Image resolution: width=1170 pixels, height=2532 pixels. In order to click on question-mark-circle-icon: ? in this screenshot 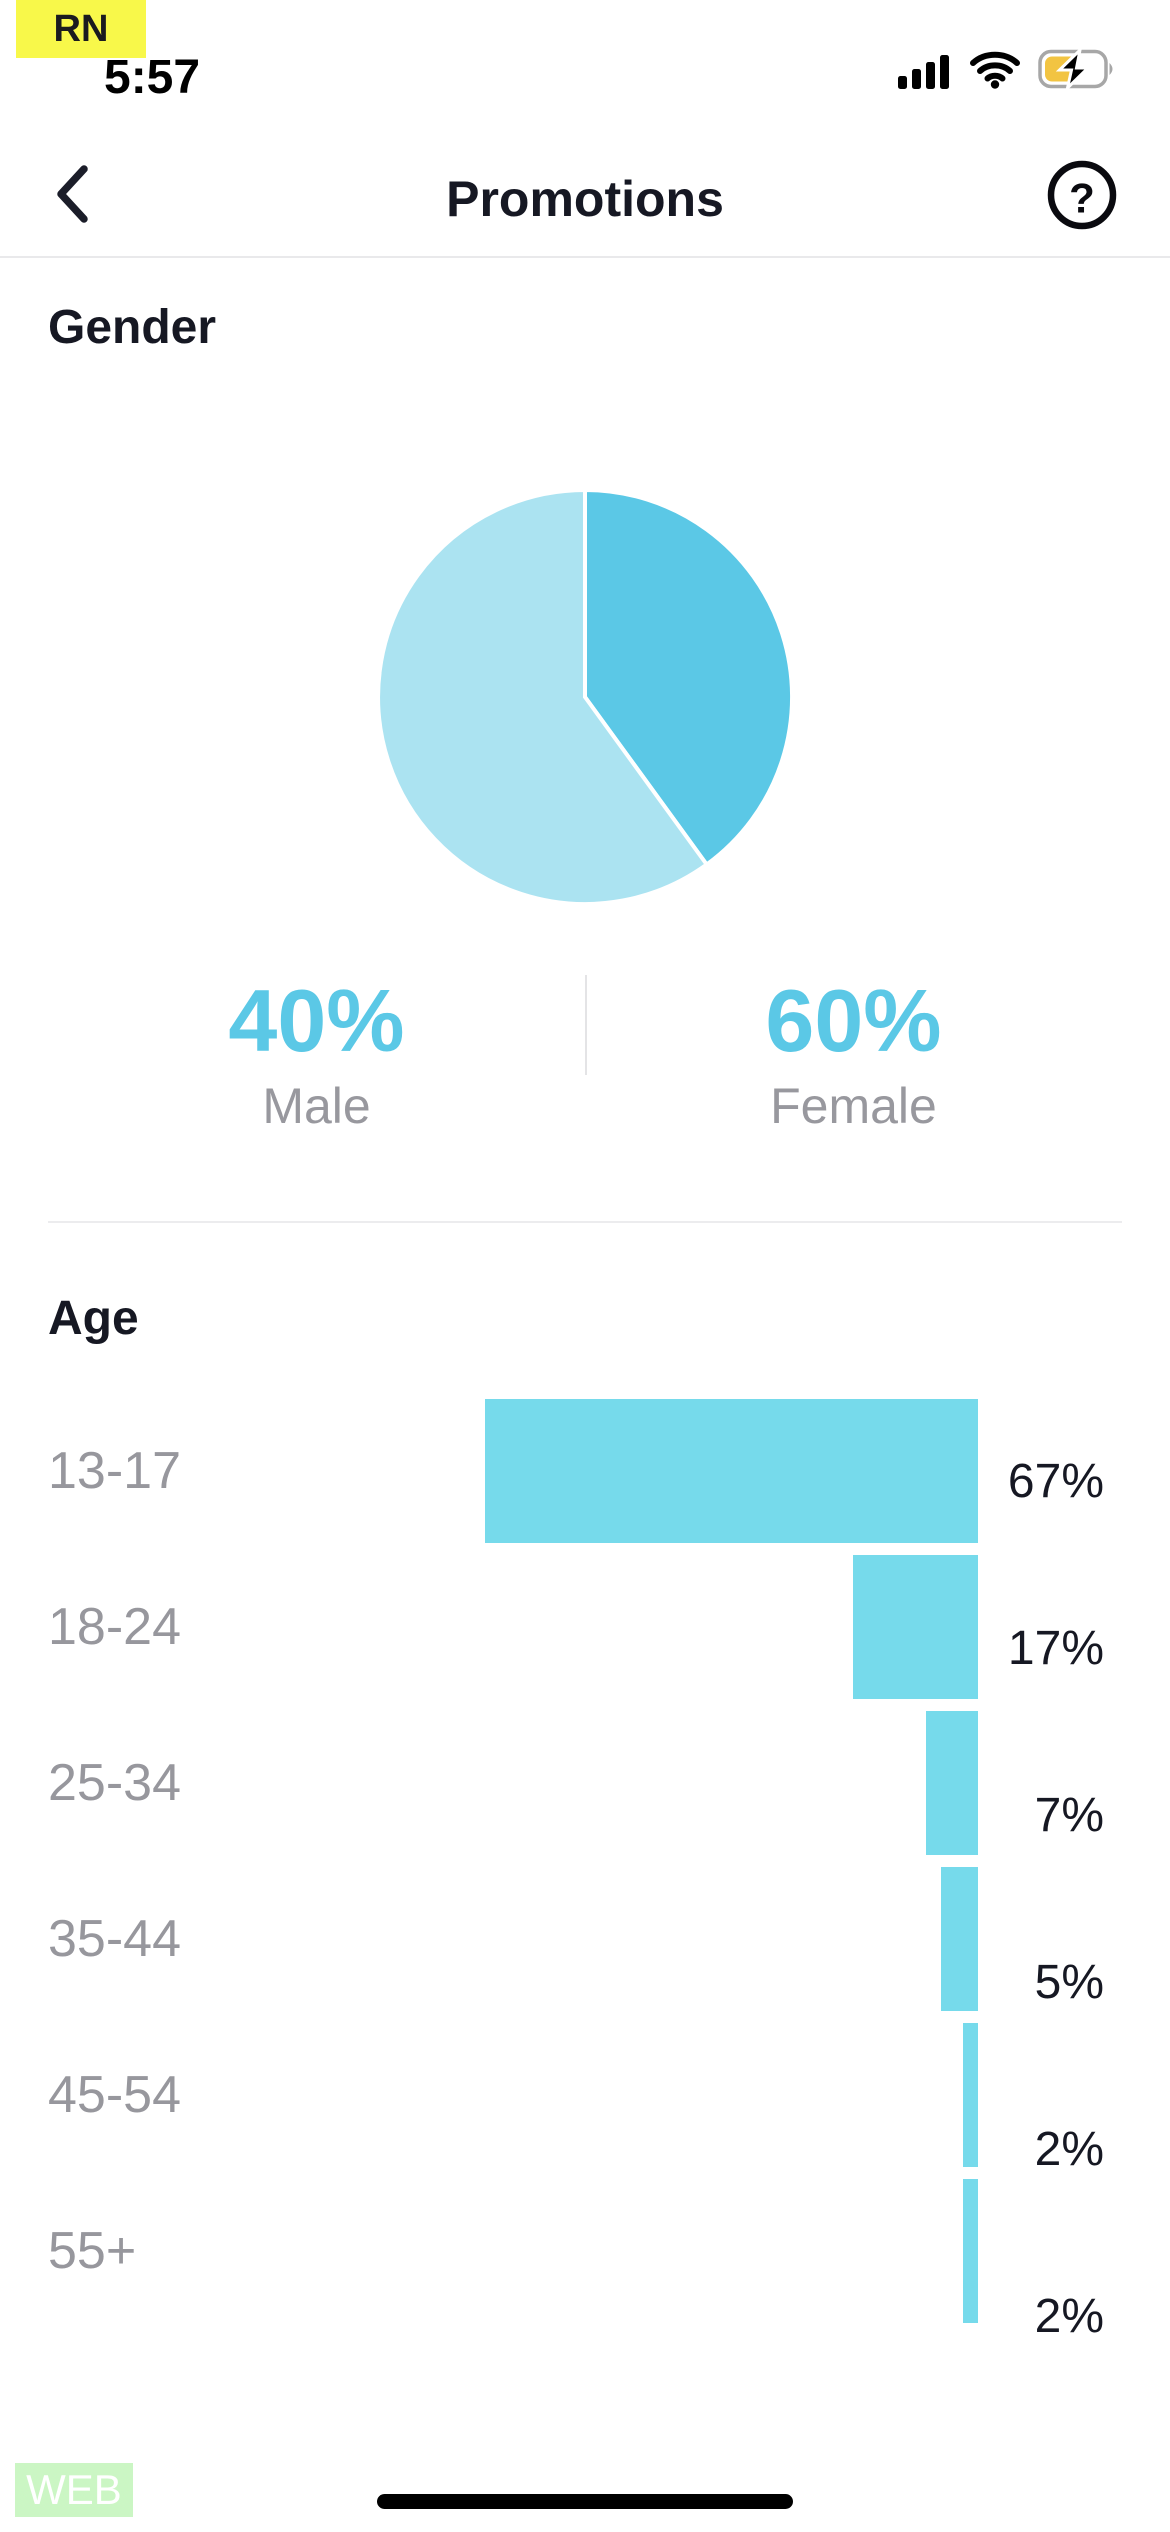, I will do `click(1082, 197)`.